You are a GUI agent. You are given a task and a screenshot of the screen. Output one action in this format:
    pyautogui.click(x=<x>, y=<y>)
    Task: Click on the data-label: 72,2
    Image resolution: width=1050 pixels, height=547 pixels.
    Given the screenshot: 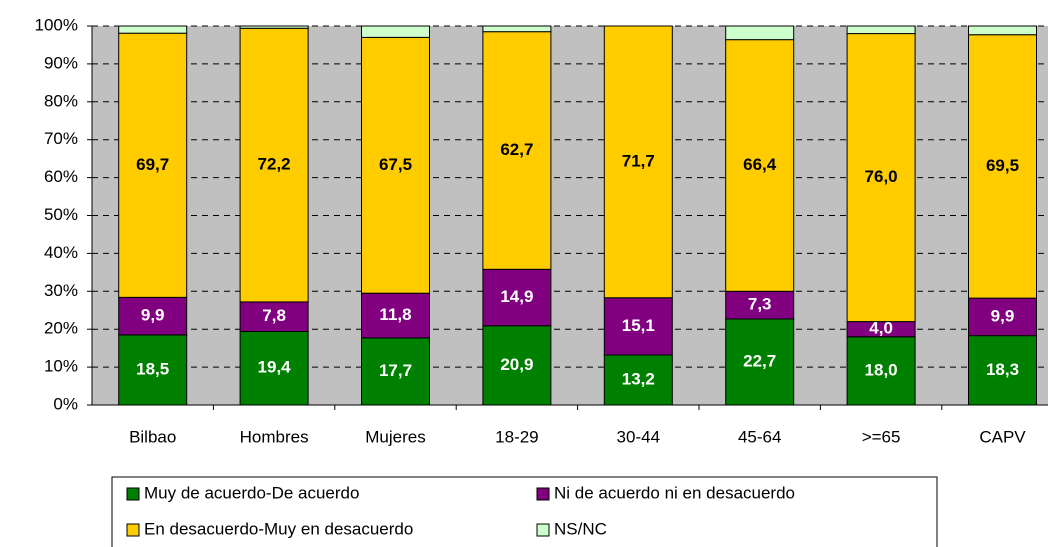 What is the action you would take?
    pyautogui.click(x=274, y=164)
    